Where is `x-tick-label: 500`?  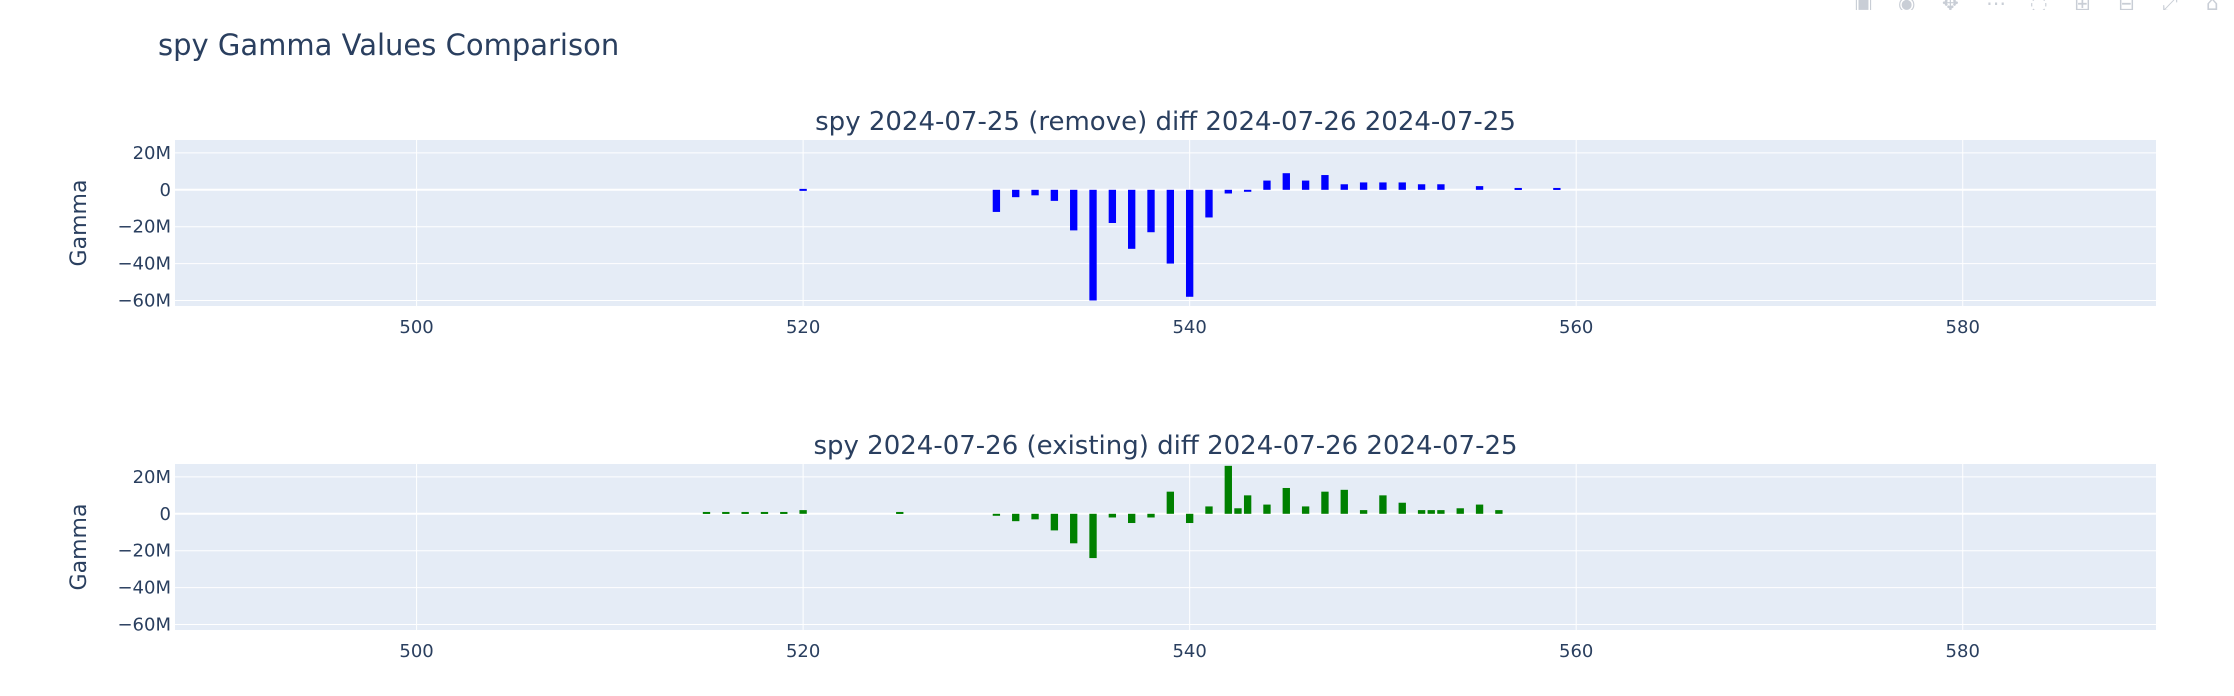 x-tick-label: 500 is located at coordinates (416, 327).